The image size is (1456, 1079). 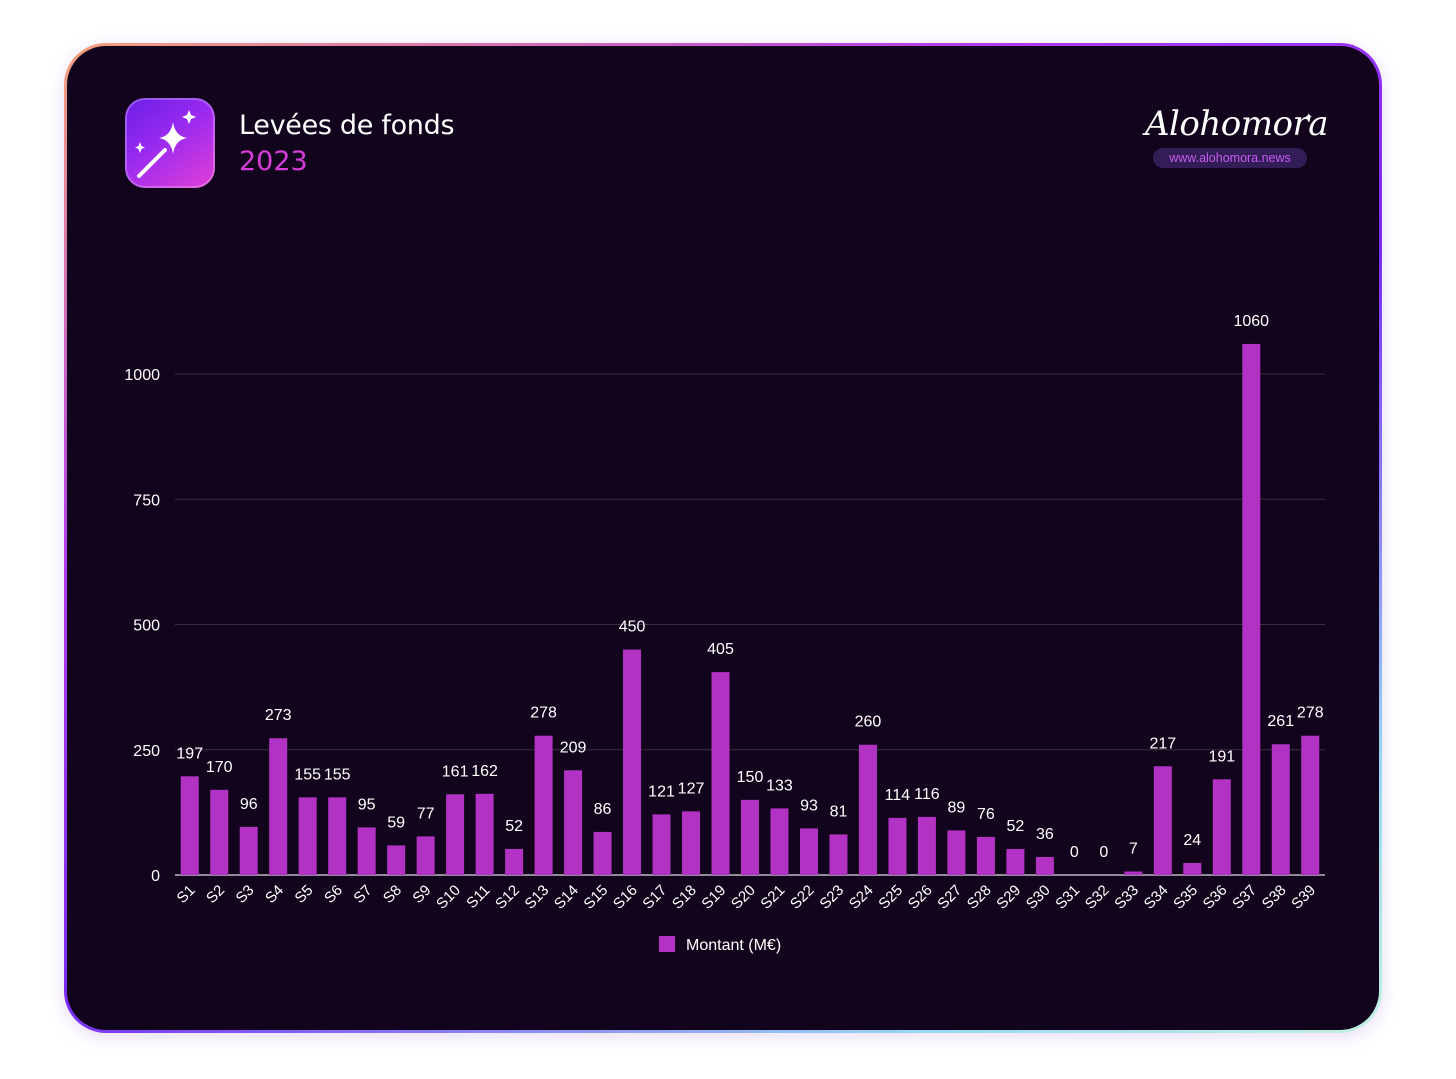 What do you see at coordinates (595, 897) in the screenshot?
I see `x-tick-label: S15` at bounding box center [595, 897].